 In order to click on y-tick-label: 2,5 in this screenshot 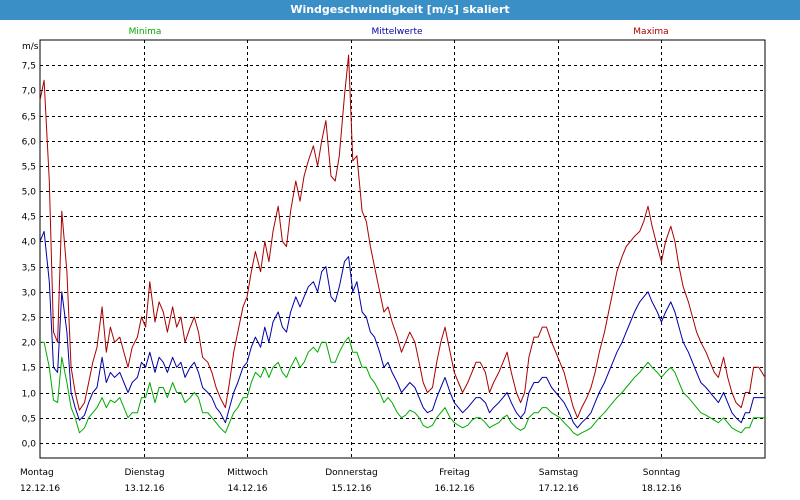, I will do `click(29, 319)`.